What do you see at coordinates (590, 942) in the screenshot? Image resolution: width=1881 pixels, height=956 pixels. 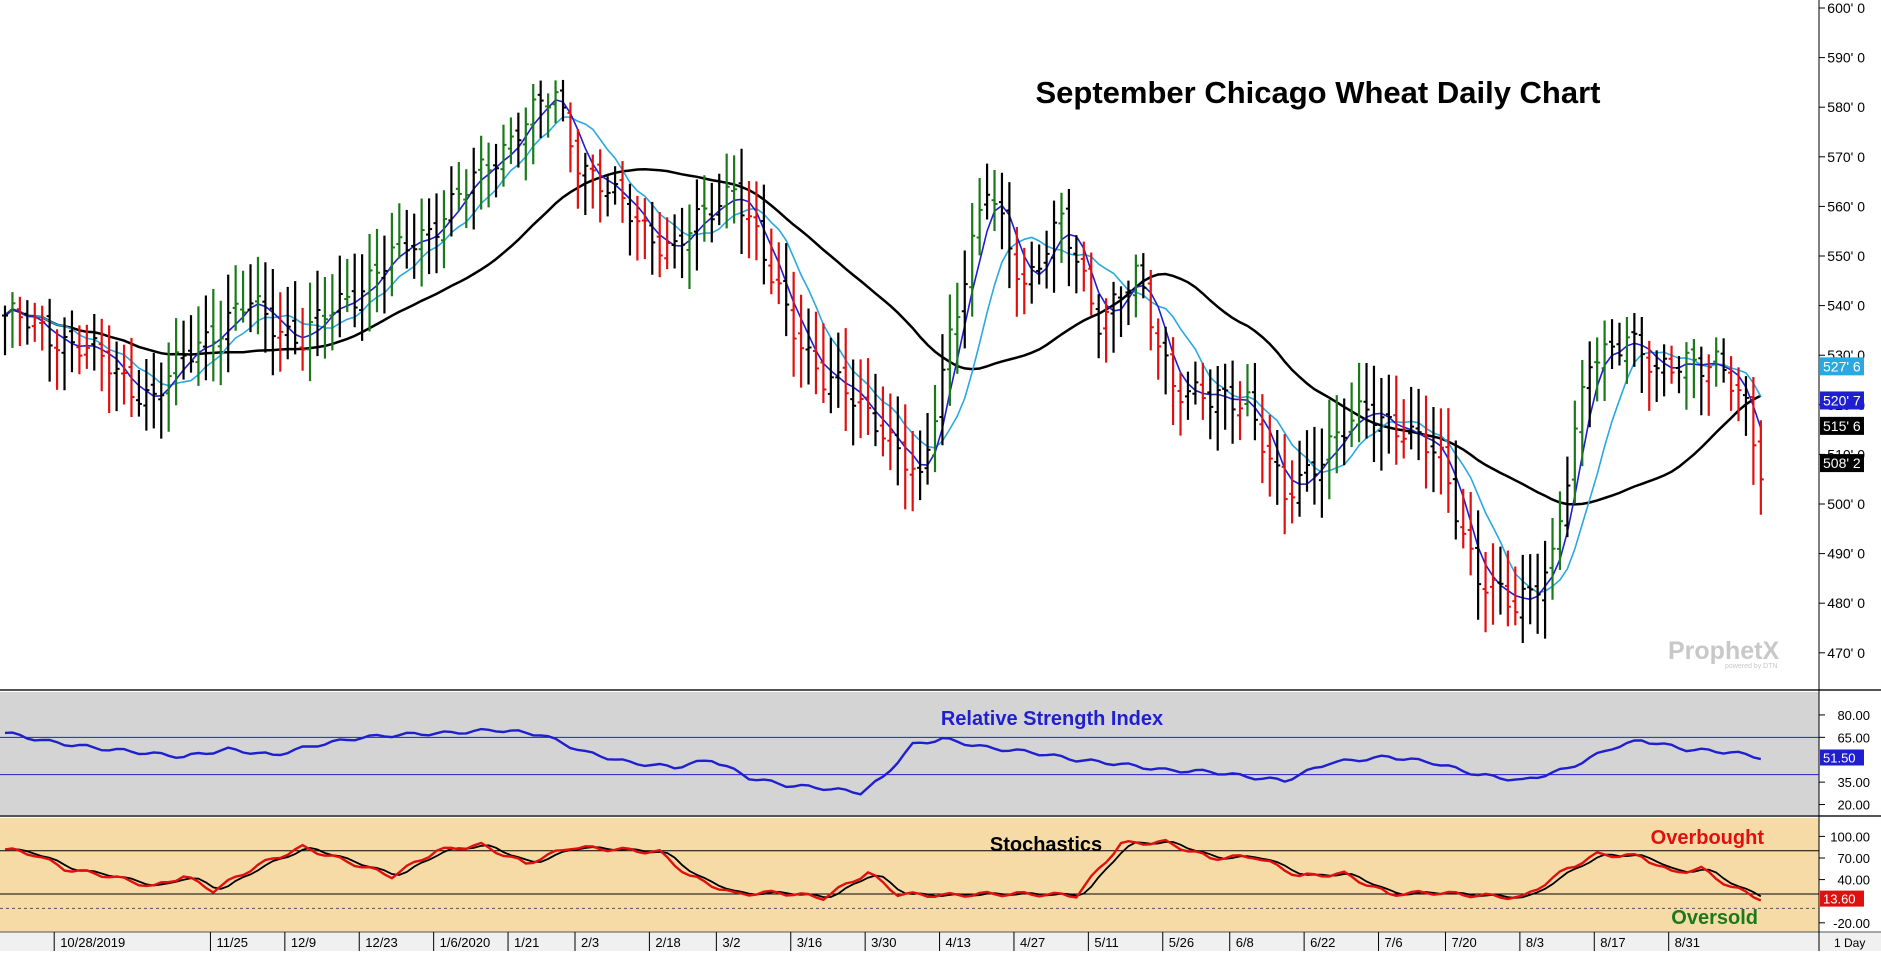 I see `date-tick-label: 2/3` at bounding box center [590, 942].